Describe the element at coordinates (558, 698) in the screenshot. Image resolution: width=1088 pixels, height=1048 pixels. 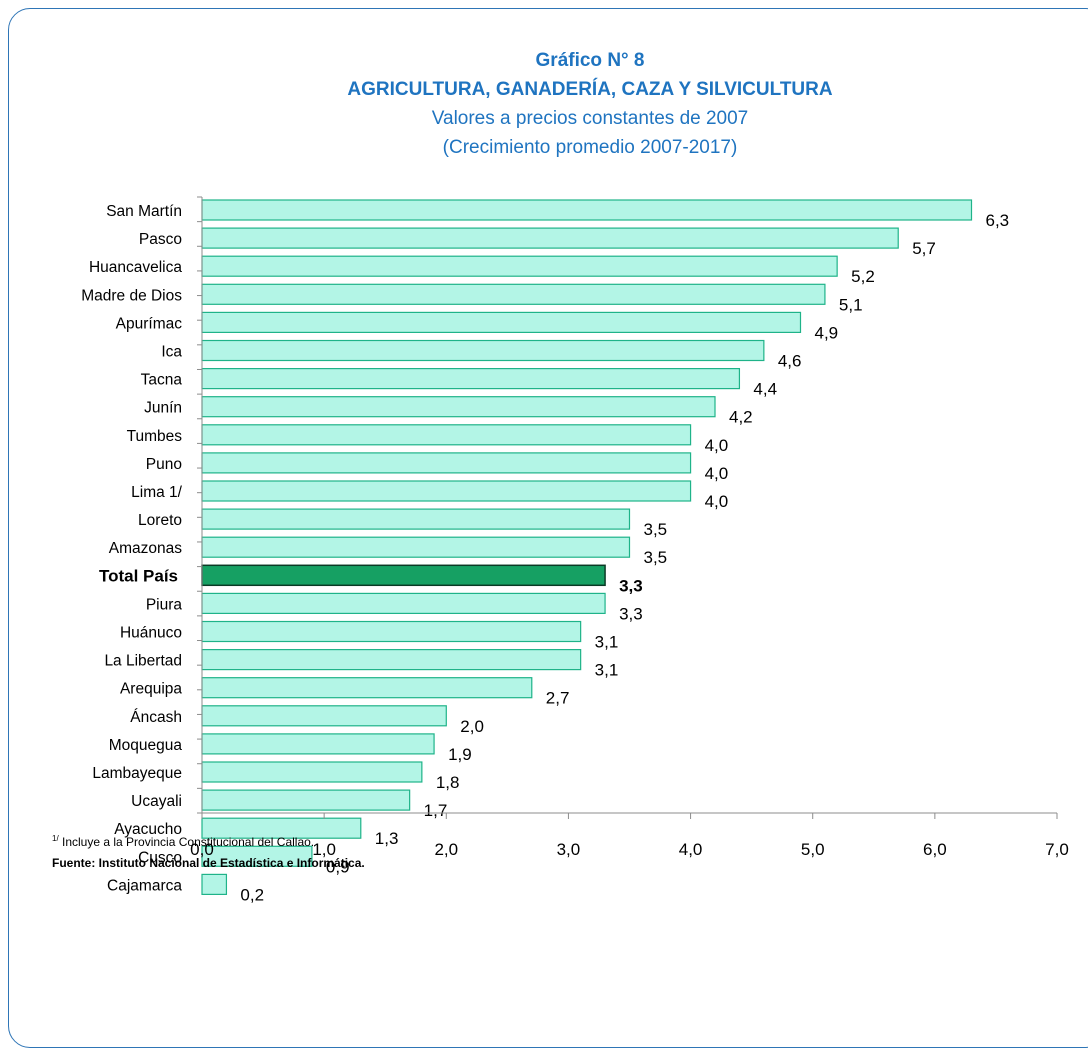
I see `value-label: 2,7` at that location.